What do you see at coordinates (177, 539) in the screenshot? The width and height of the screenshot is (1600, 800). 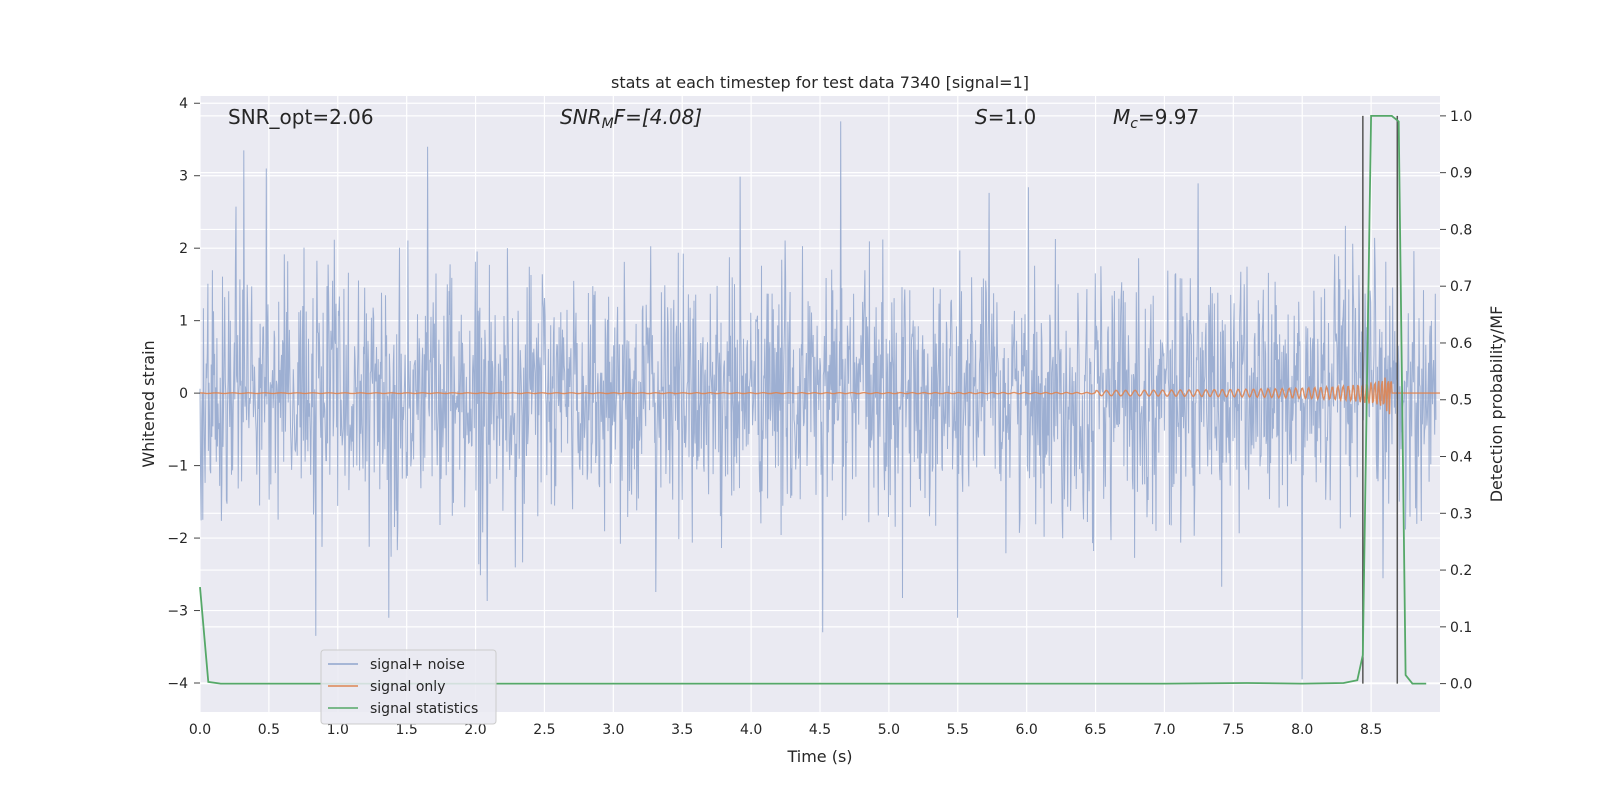 I see `y-tick-label: −2` at bounding box center [177, 539].